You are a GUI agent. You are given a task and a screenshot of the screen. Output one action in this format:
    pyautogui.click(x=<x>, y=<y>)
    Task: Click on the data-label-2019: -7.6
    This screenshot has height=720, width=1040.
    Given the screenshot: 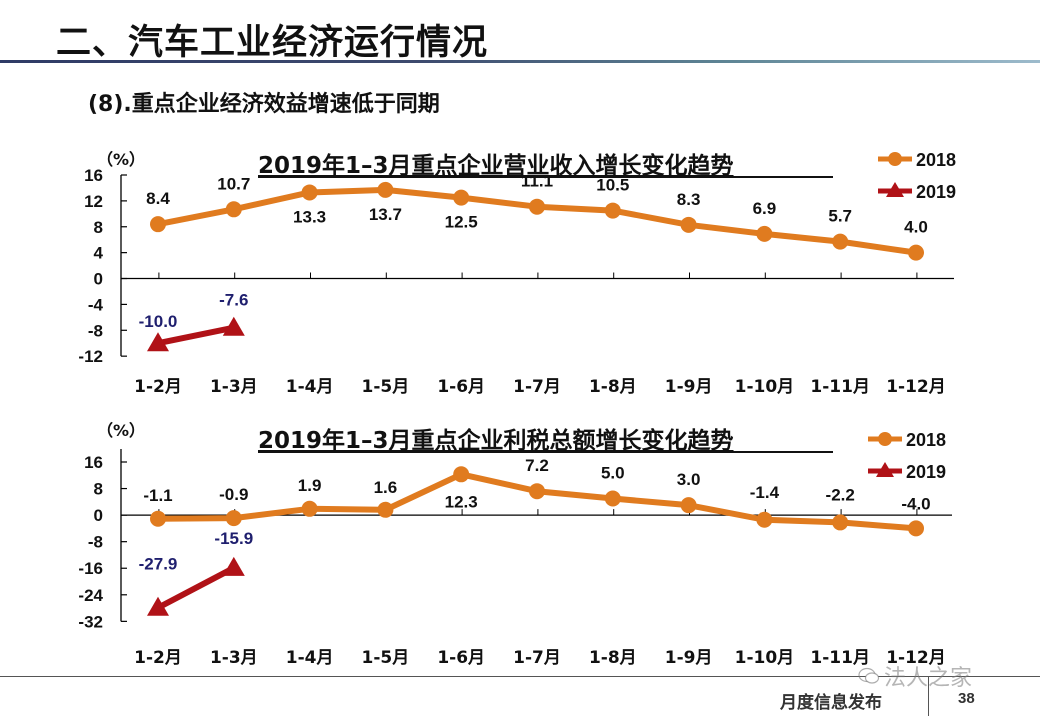 What is the action you would take?
    pyautogui.click(x=233, y=300)
    